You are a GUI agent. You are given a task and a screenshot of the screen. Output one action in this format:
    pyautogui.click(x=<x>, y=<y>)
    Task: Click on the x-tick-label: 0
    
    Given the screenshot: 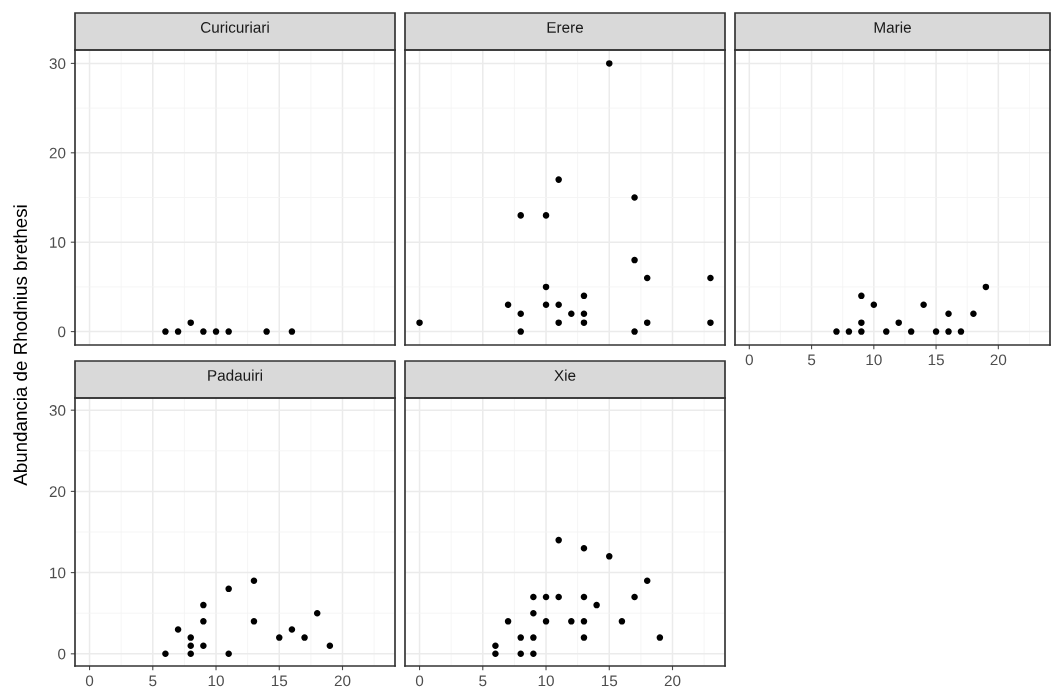 What is the action you would take?
    pyautogui.click(x=749, y=360)
    